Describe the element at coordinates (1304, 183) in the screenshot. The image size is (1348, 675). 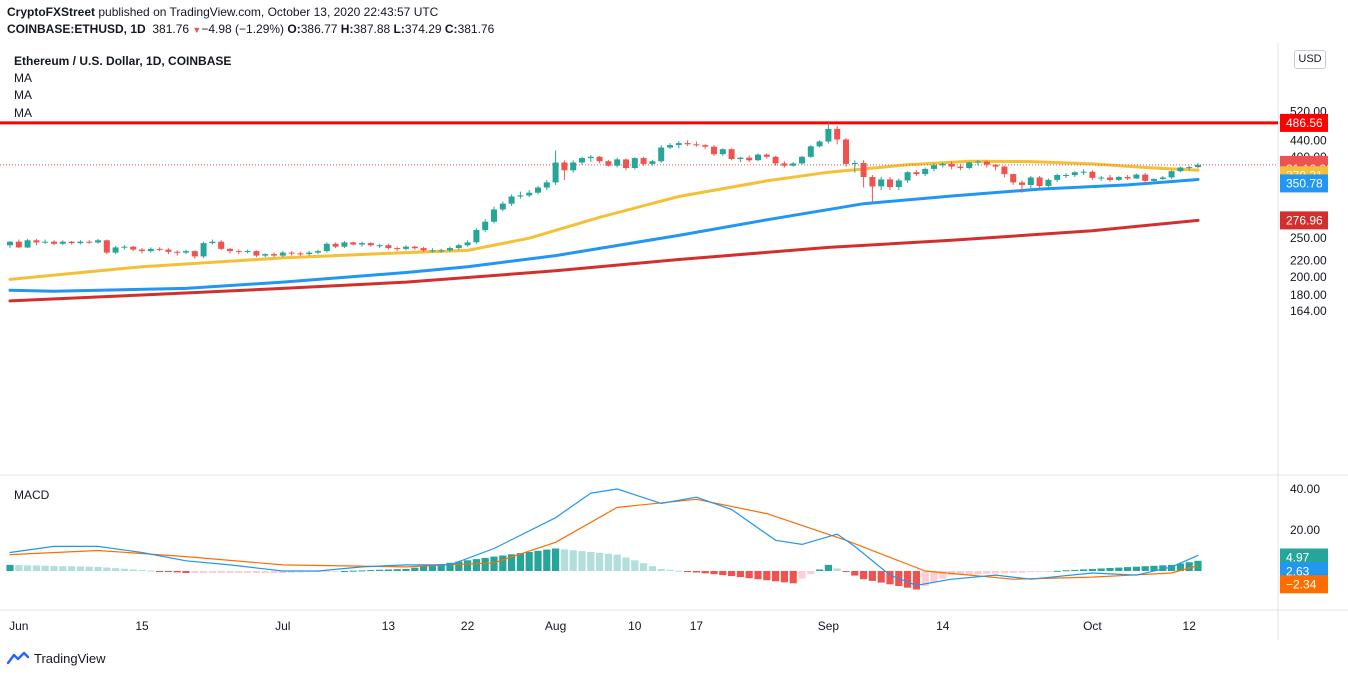
I see `price-tag: 350.78` at that location.